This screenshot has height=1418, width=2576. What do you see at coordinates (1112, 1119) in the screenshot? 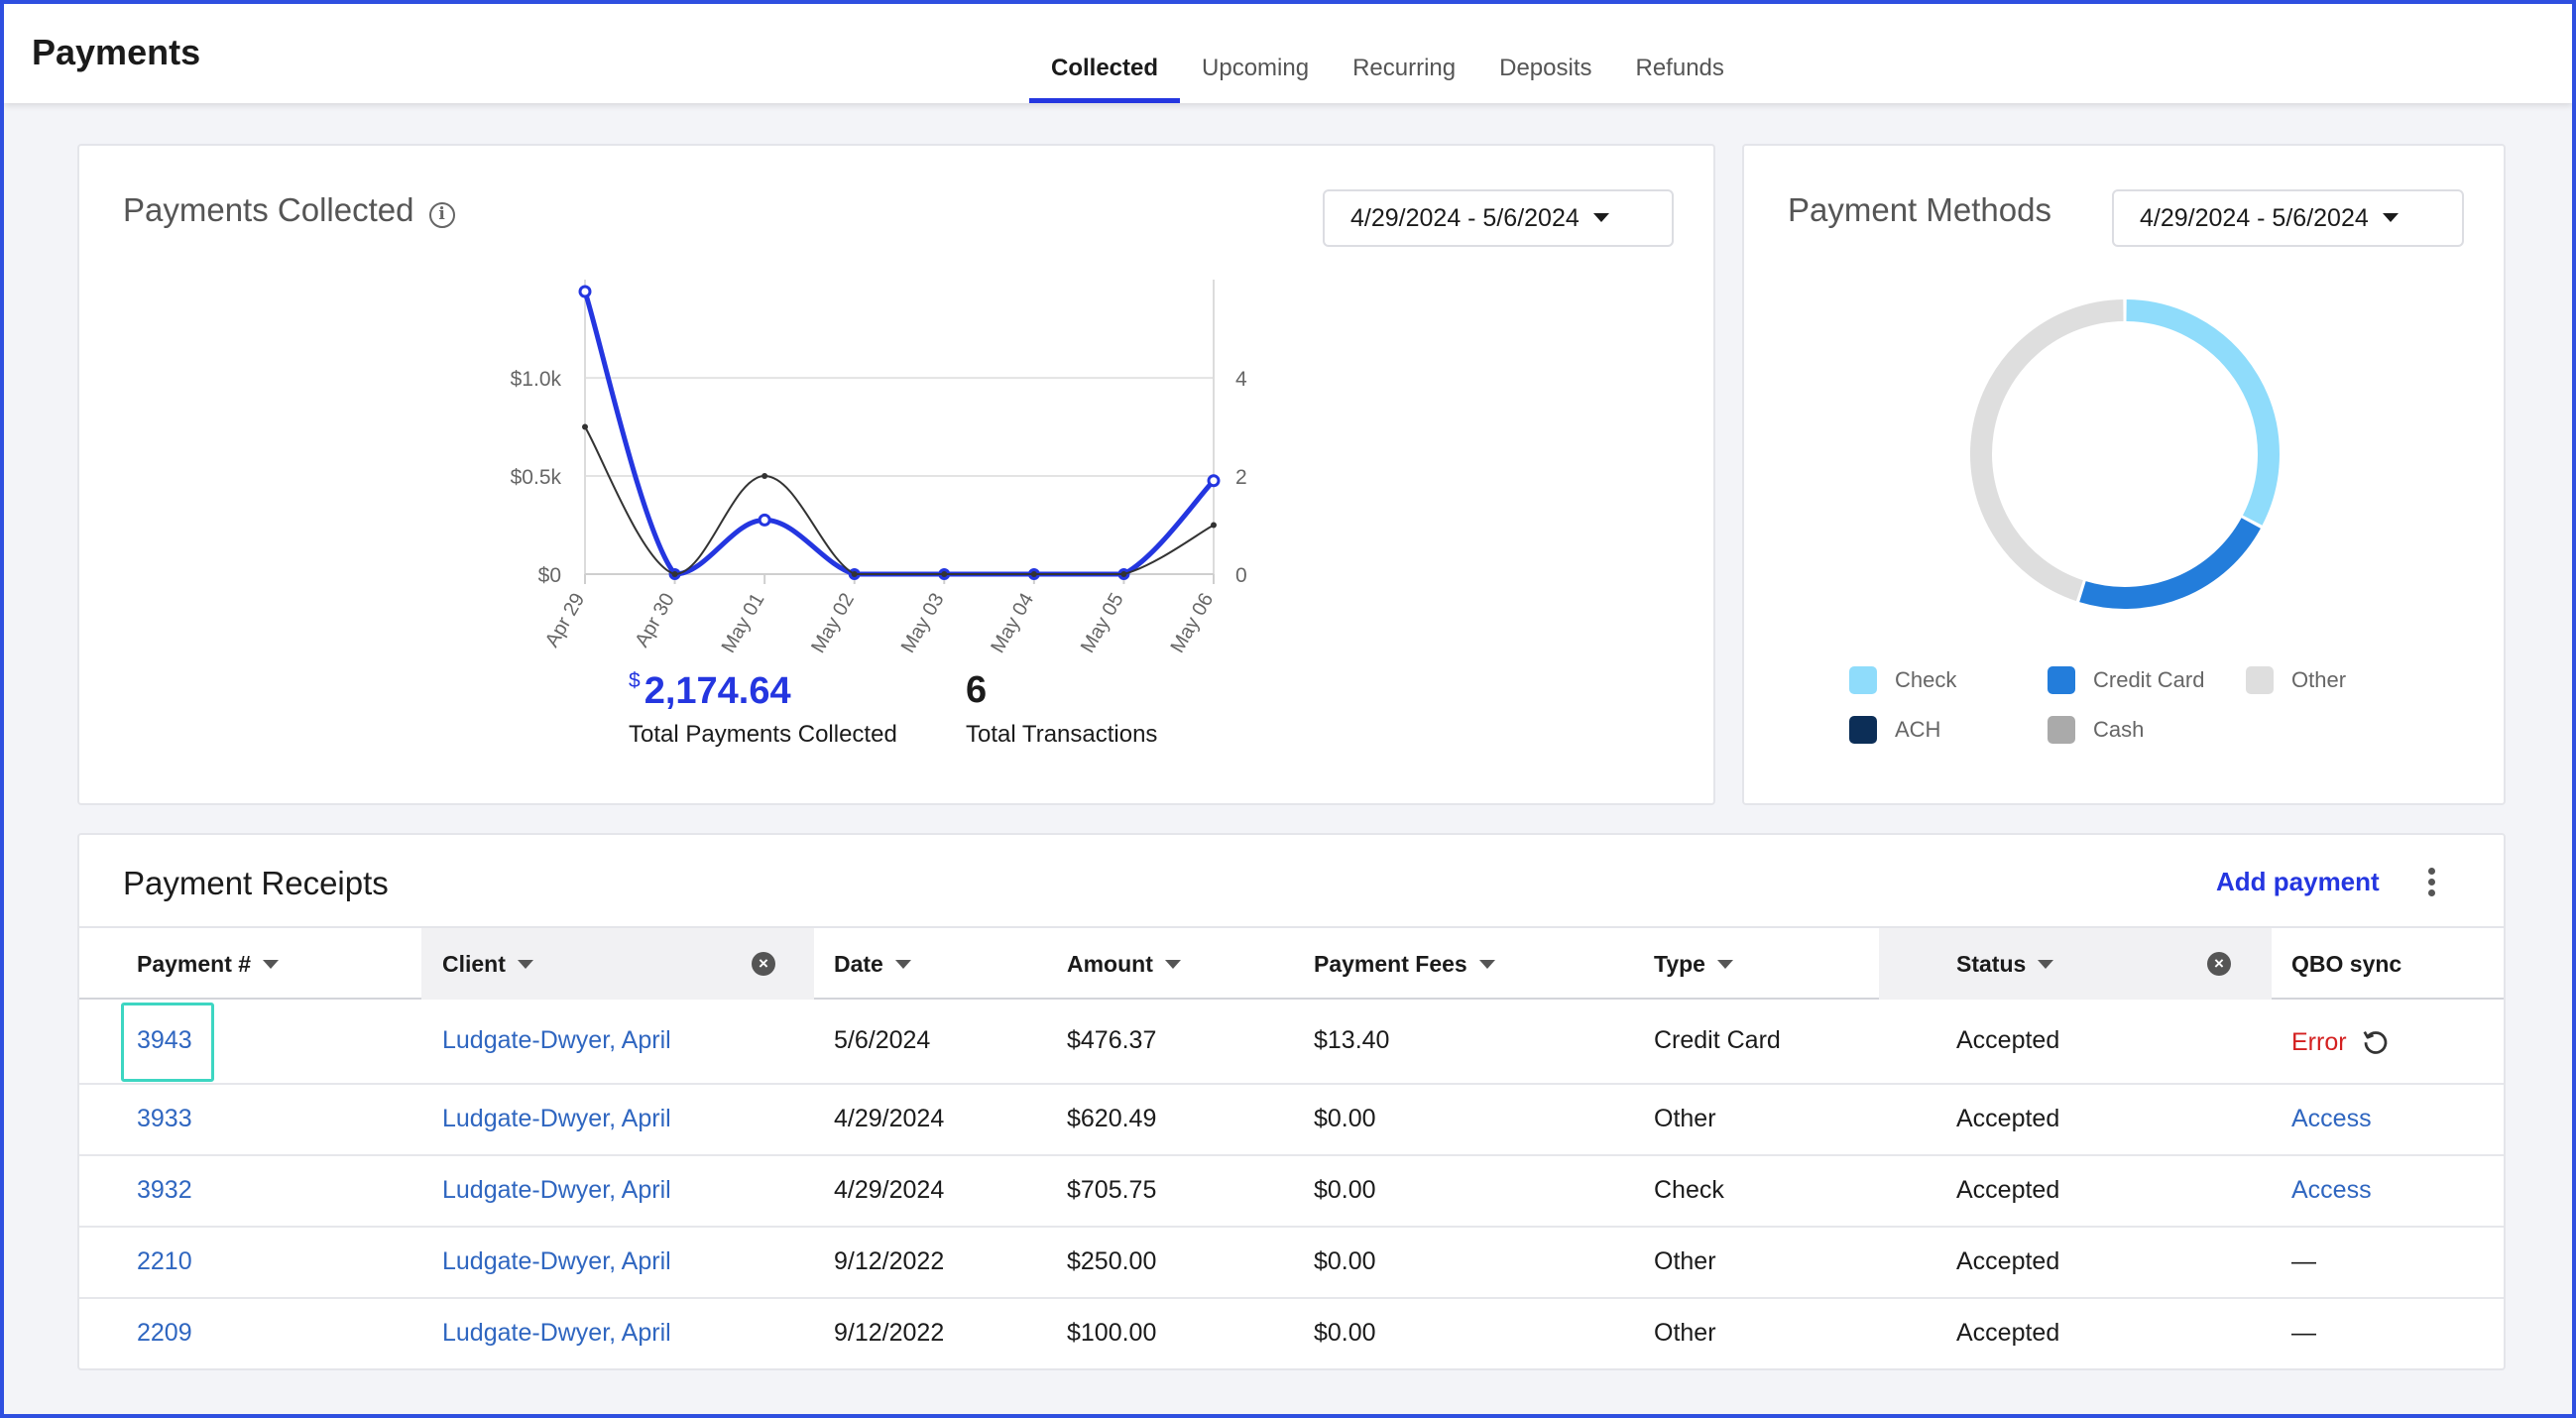
I see `payment-amount: $620.49` at bounding box center [1112, 1119].